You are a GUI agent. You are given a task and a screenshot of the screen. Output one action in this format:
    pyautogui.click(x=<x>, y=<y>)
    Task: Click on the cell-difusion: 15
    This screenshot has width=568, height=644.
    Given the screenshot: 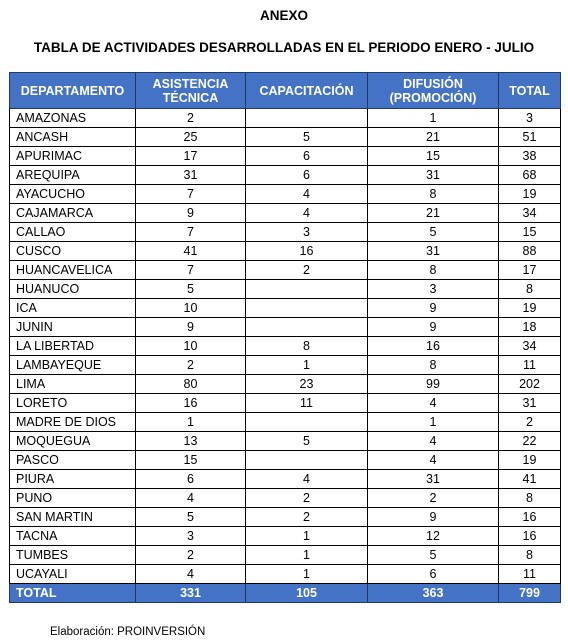 What is the action you would take?
    pyautogui.click(x=433, y=156)
    